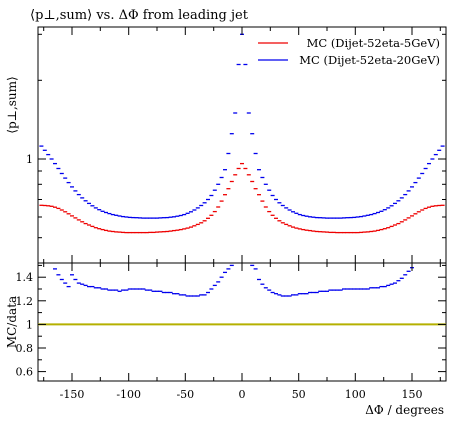  I want to click on xtick-label: 150, so click(412, 394).